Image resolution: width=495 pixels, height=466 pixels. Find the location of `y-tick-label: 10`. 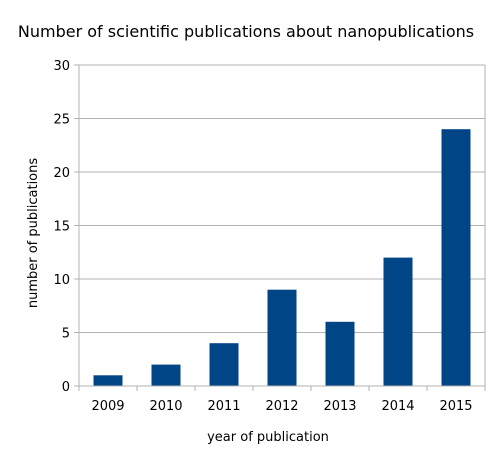

y-tick-label: 10 is located at coordinates (61, 280).